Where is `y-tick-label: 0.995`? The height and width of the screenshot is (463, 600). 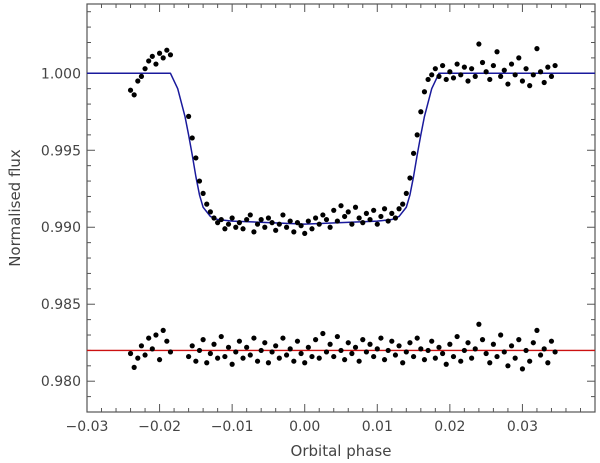
y-tick-label: 0.995 is located at coordinates (61, 151).